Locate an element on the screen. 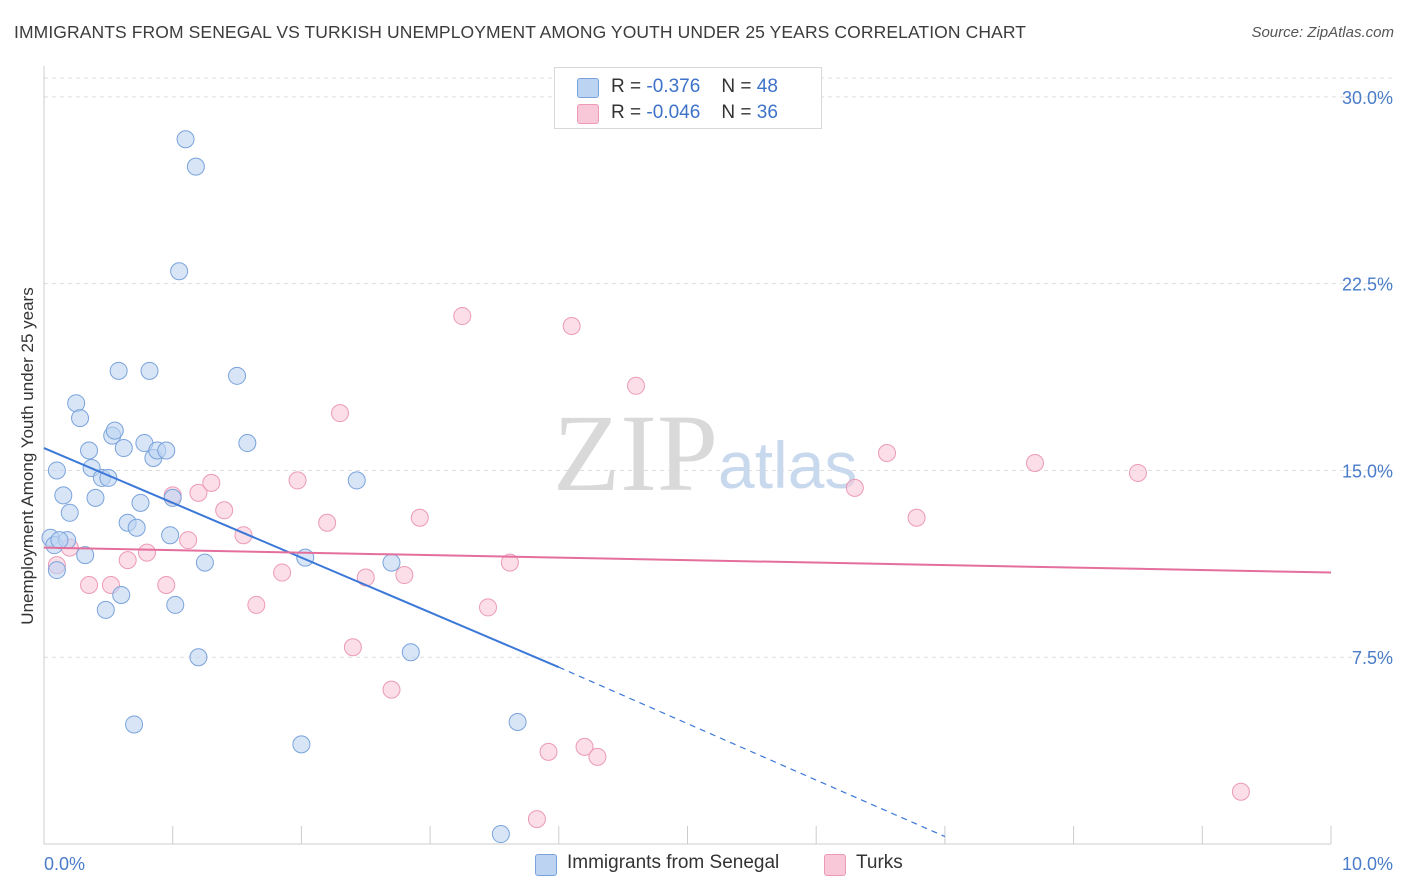  bottom-legend-label-senegal: Immigrants from Senegal is located at coordinates (673, 862).